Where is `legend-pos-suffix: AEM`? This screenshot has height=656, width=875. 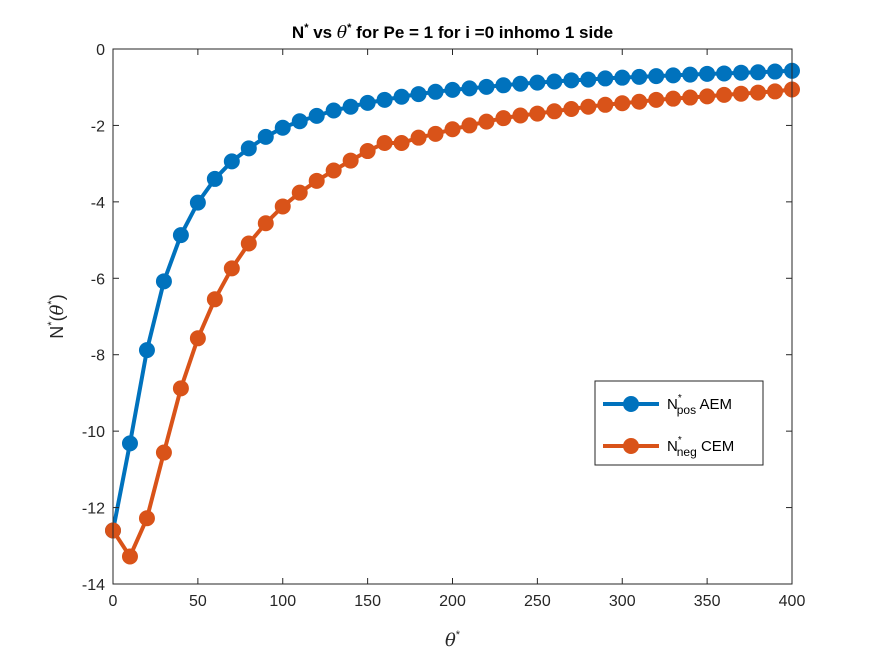
legend-pos-suffix: AEM is located at coordinates (714, 404).